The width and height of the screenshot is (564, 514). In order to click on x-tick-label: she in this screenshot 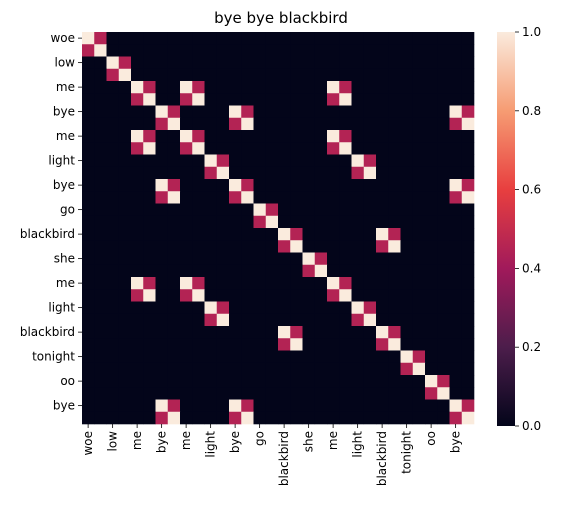, I will do `click(309, 441)`.